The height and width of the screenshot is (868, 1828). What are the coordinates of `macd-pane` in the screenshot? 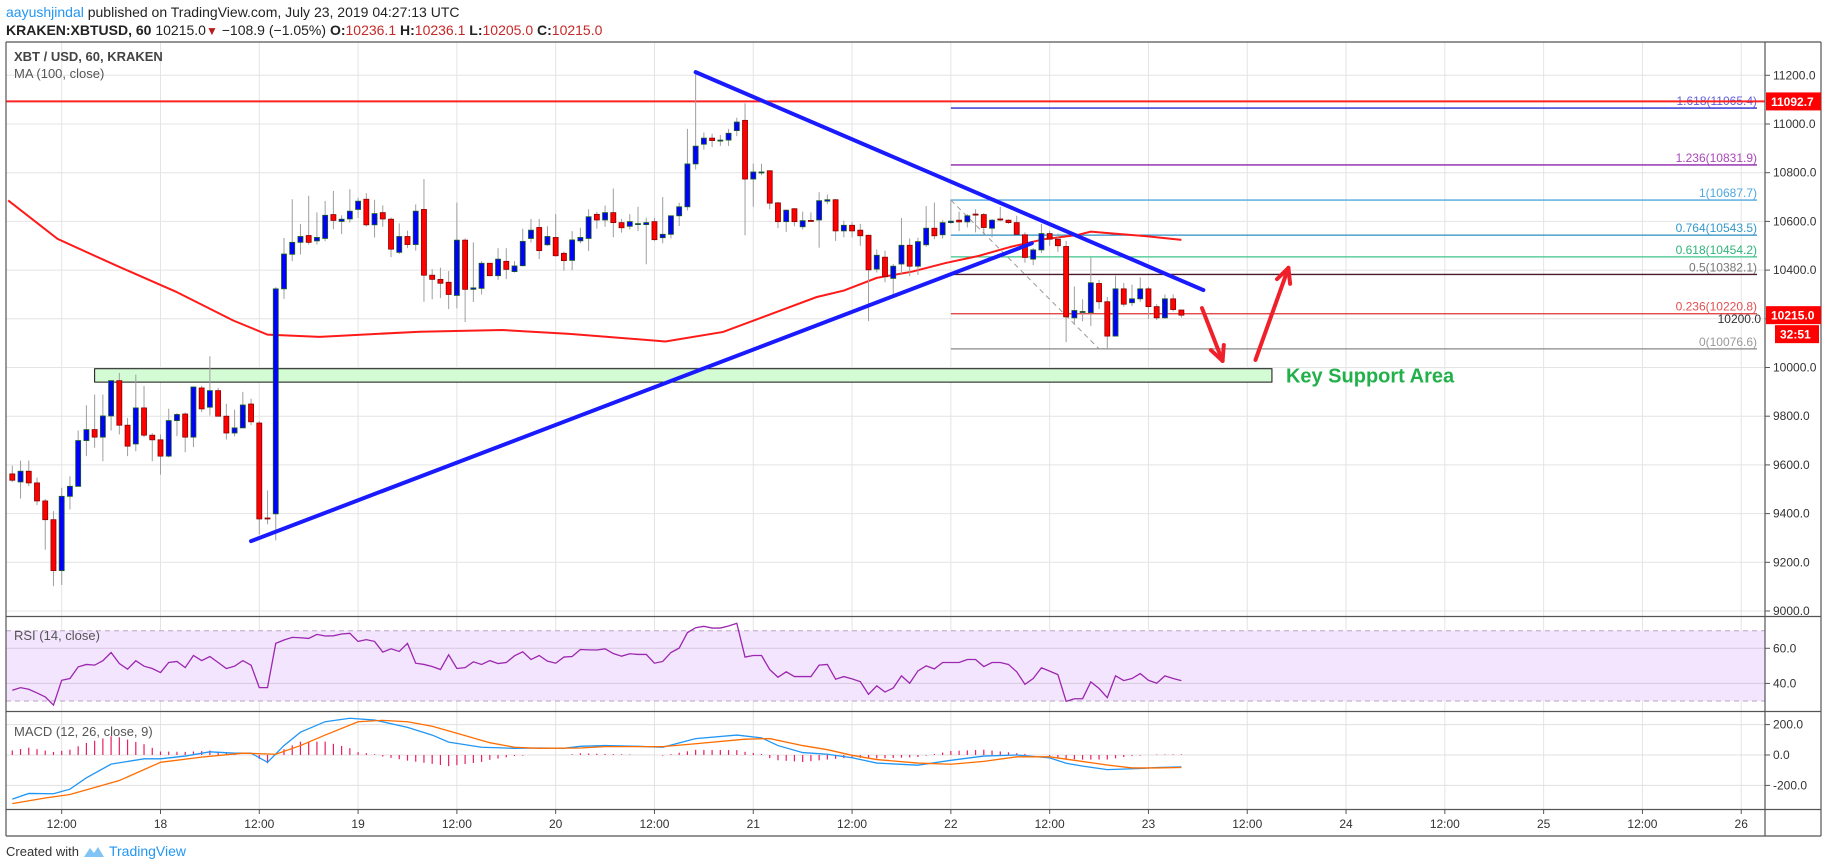 It's located at (885, 761).